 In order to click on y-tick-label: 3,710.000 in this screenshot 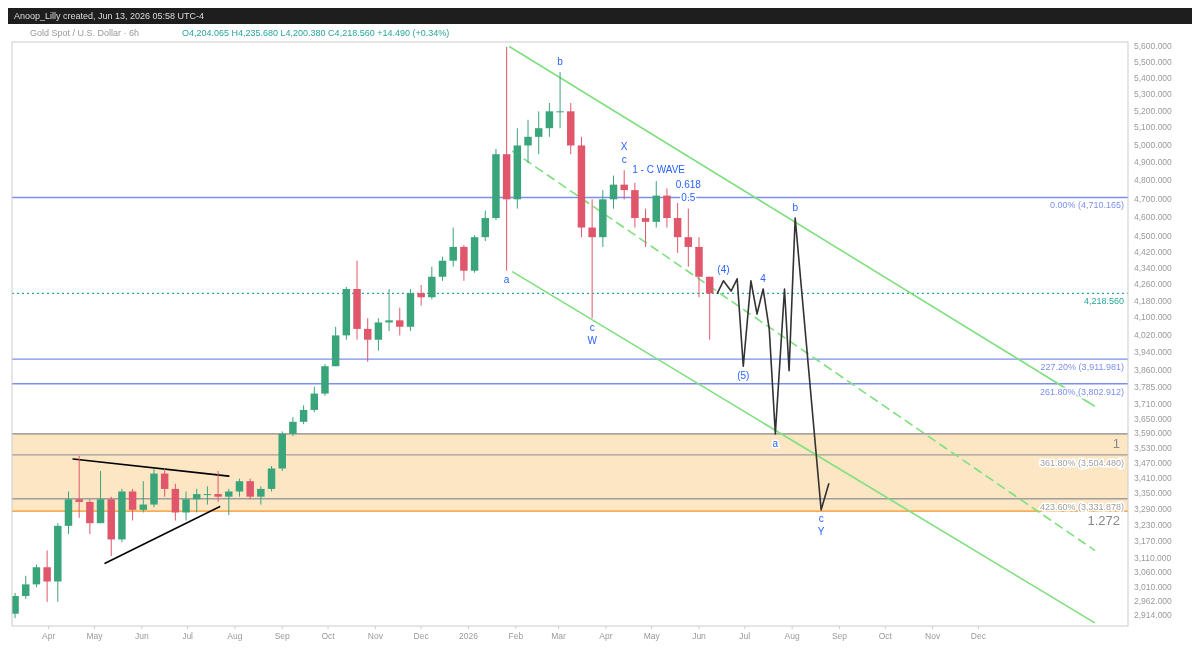, I will do `click(1153, 404)`.